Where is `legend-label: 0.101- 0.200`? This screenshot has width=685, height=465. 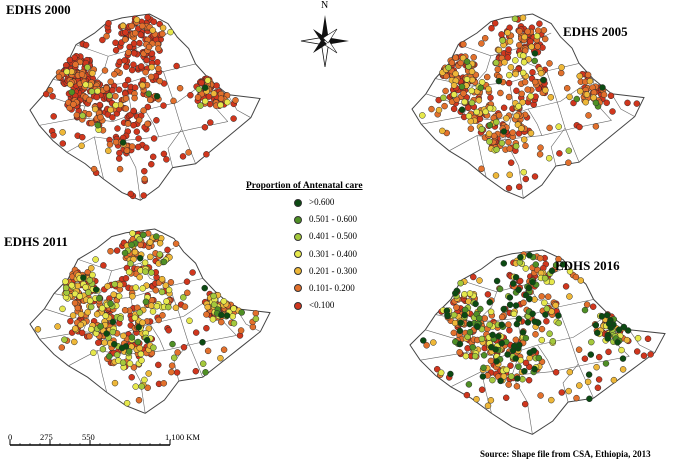
legend-label: 0.101- 0.200 is located at coordinates (332, 287).